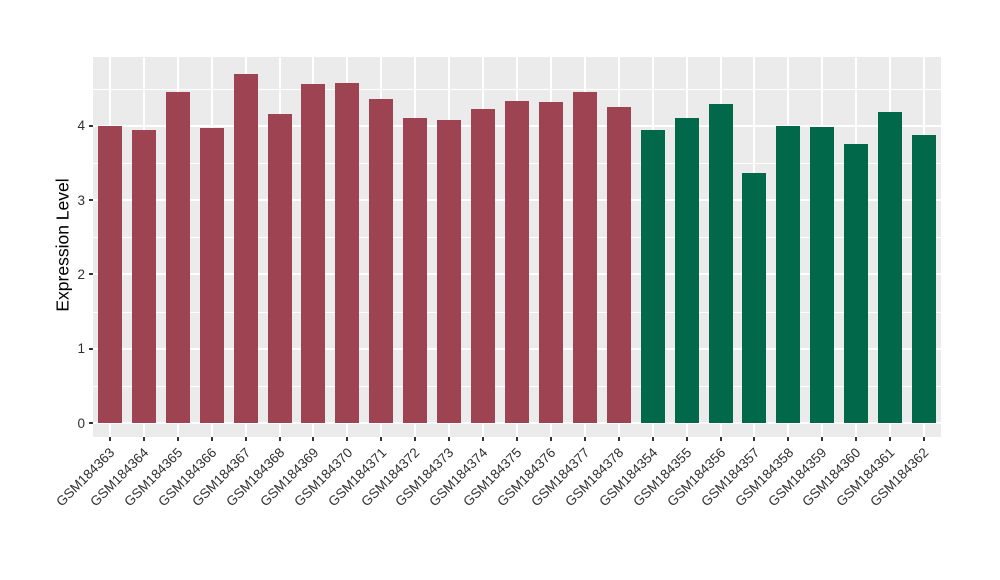 The width and height of the screenshot is (1000, 580). Describe the element at coordinates (81, 423) in the screenshot. I see `y-tick-label: 0` at that location.